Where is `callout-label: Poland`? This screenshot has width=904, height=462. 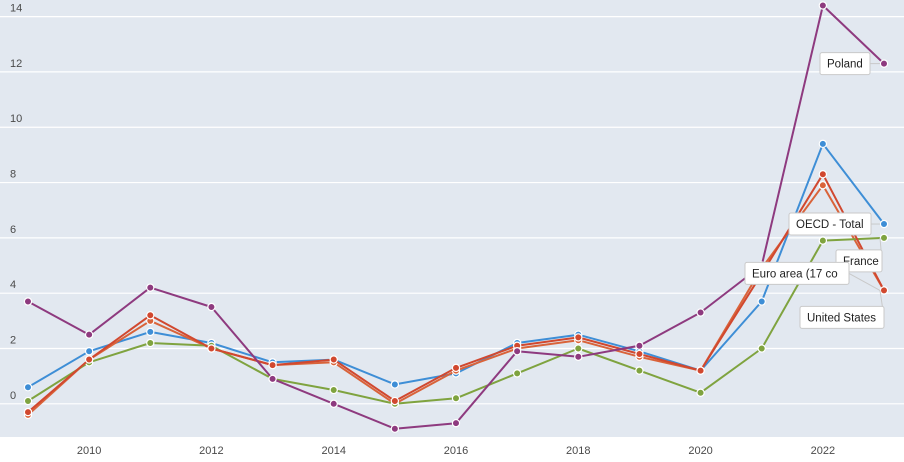
callout-label: Poland is located at coordinates (849, 64).